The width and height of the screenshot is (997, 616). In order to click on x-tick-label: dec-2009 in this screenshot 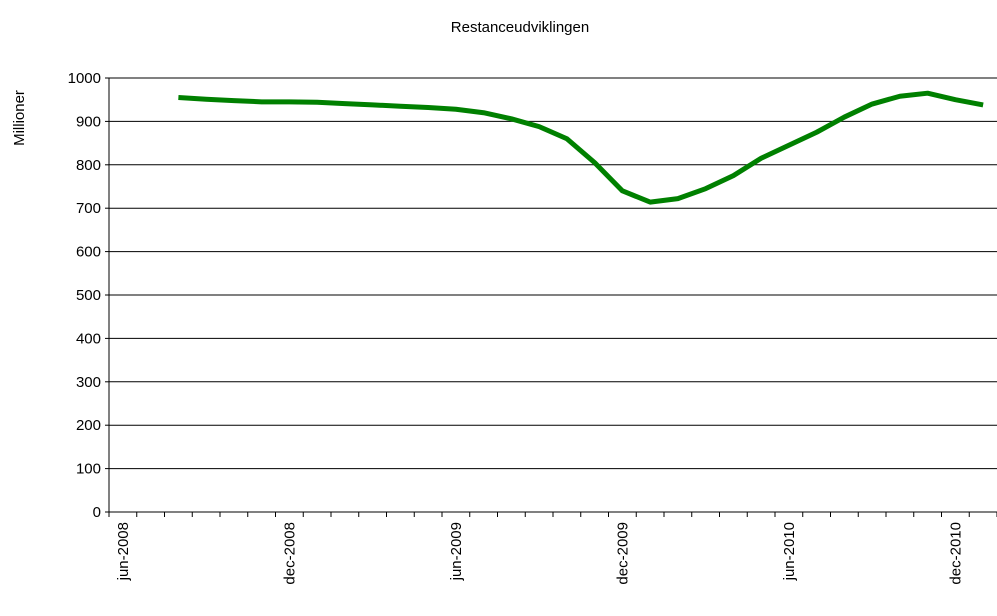, I will do `click(622, 553)`.